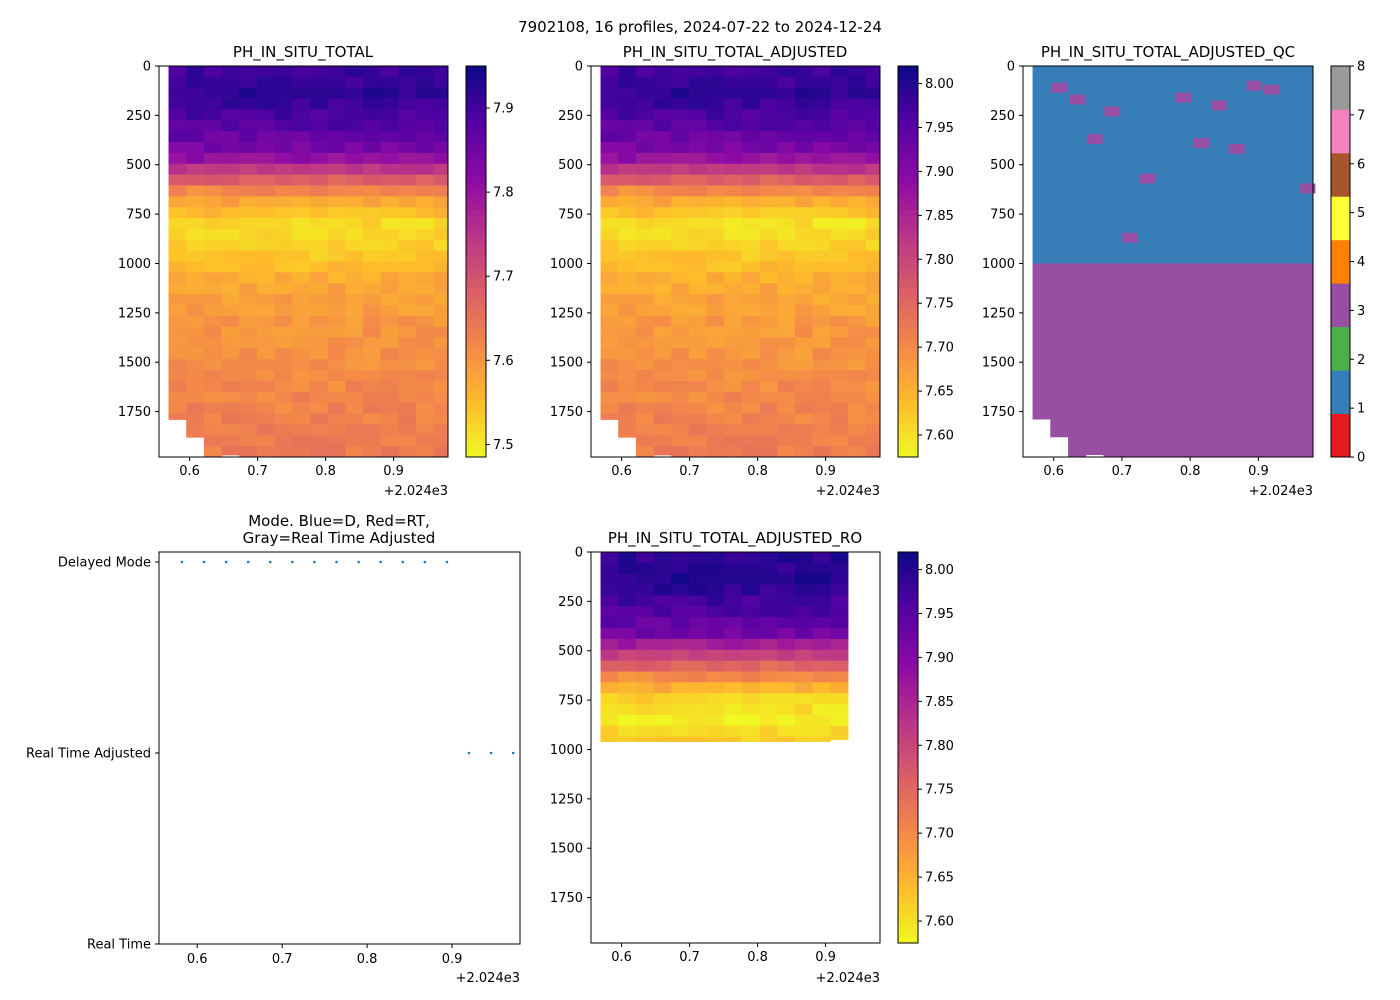  What do you see at coordinates (939, 216) in the screenshot?
I see `colorbar-tick-label: 7.85` at bounding box center [939, 216].